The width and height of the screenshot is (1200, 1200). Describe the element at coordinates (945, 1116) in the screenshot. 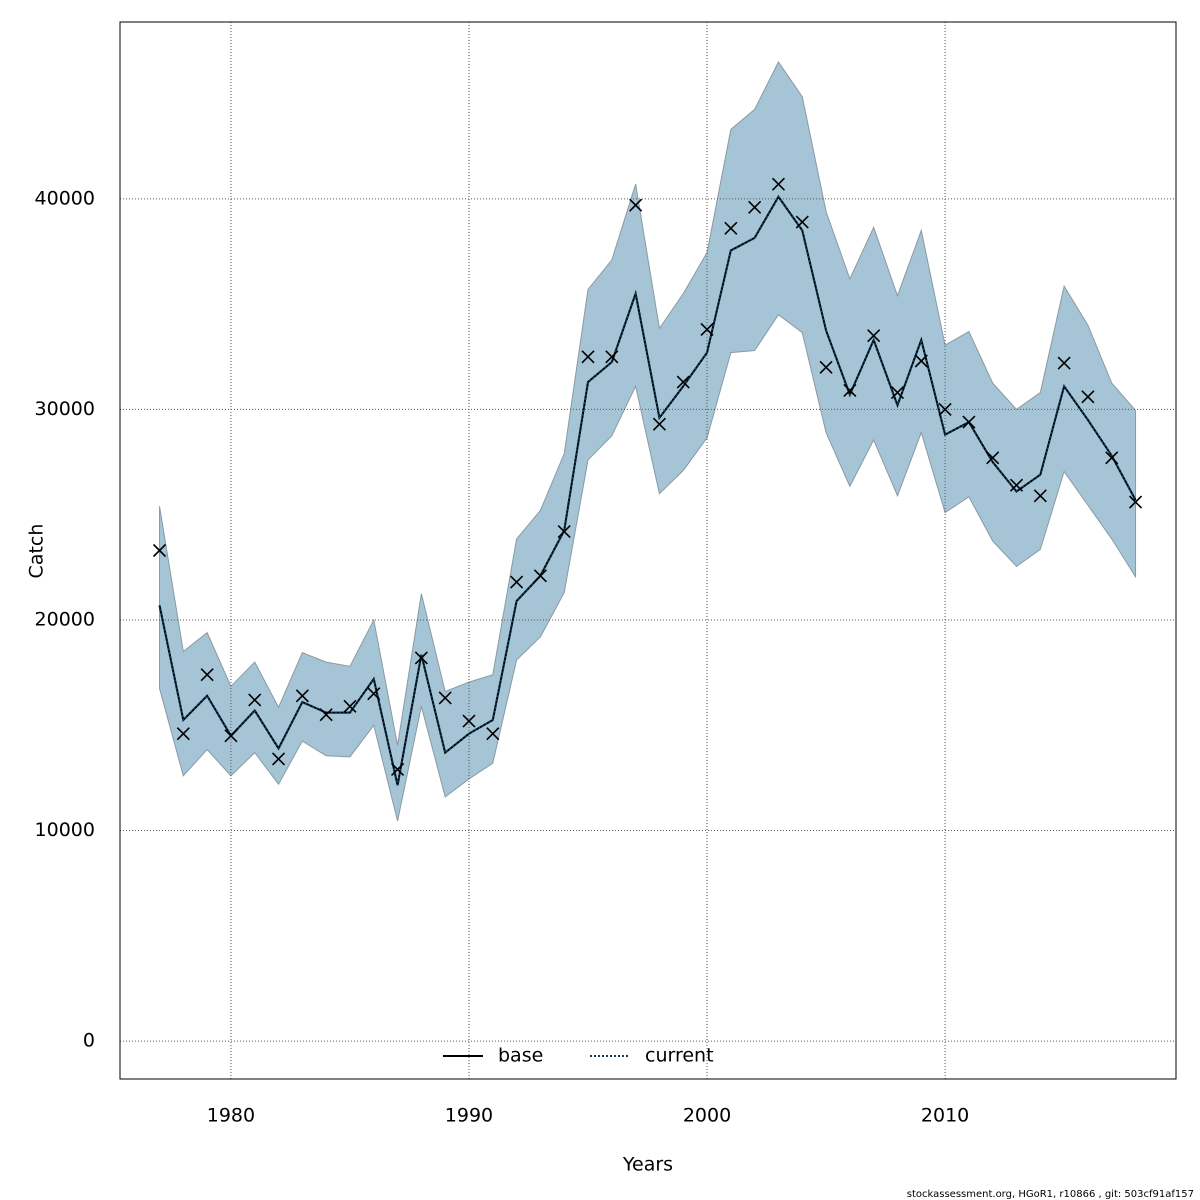

I see `x-tick-label: 2010` at that location.